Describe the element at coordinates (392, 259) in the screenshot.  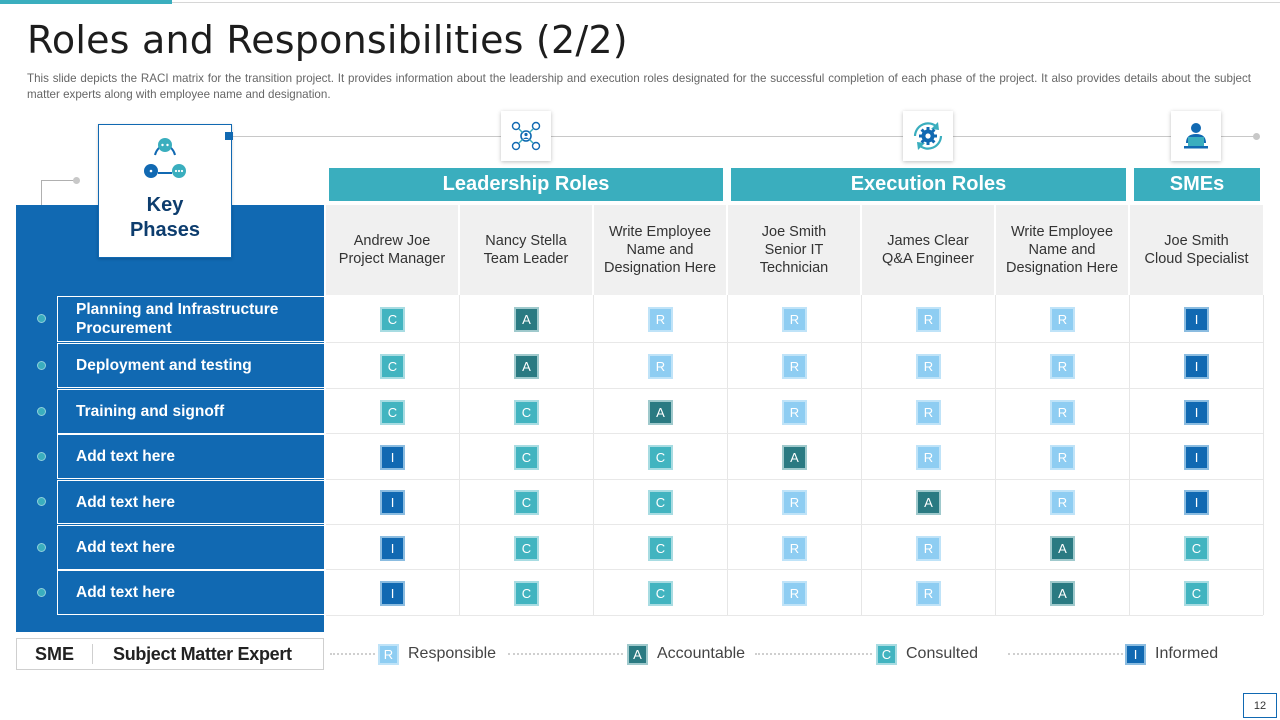
I see `employee-role: Project Manager` at that location.